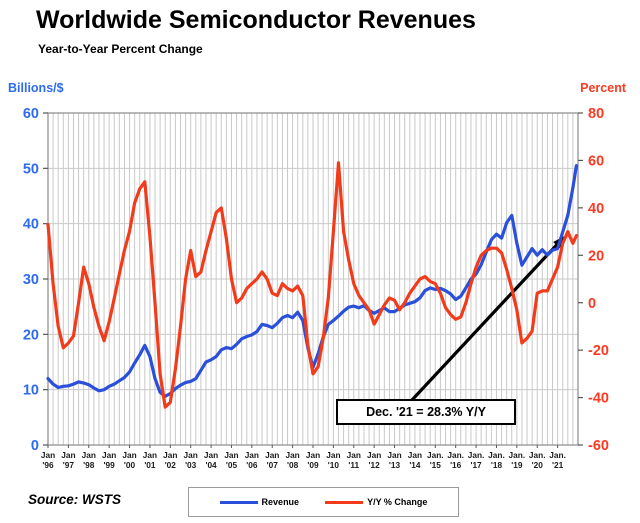 The height and width of the screenshot is (523, 640). What do you see at coordinates (31, 225) in the screenshot?
I see `left-axis-tick-label: 40` at bounding box center [31, 225].